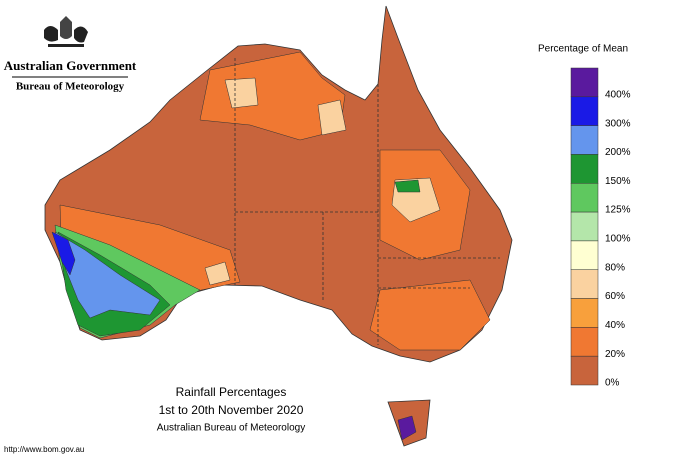  What do you see at coordinates (231, 410) in the screenshot?
I see `map-subtitle: 1st to 20th November 2020` at bounding box center [231, 410].